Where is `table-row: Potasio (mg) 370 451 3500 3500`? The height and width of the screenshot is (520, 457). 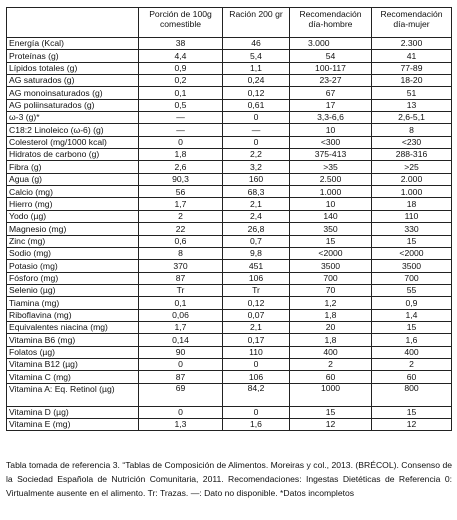
table-row: Potasio (mg) 370 451 3500 3500 is located at coordinates (229, 266).